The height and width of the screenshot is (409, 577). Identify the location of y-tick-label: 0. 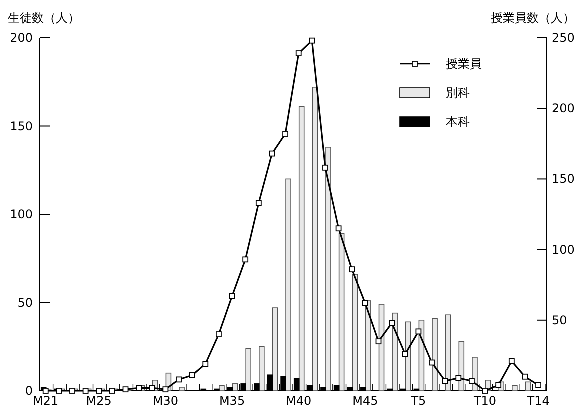
(29, 391).